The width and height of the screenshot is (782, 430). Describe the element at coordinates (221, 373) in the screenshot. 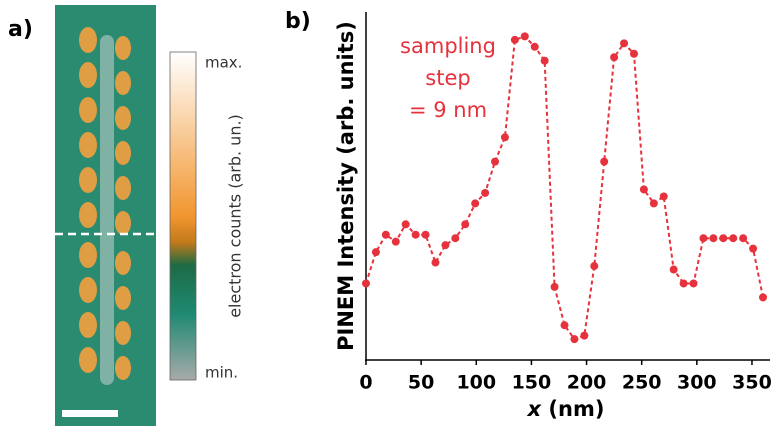

I see `colorbar-min: min.` at that location.